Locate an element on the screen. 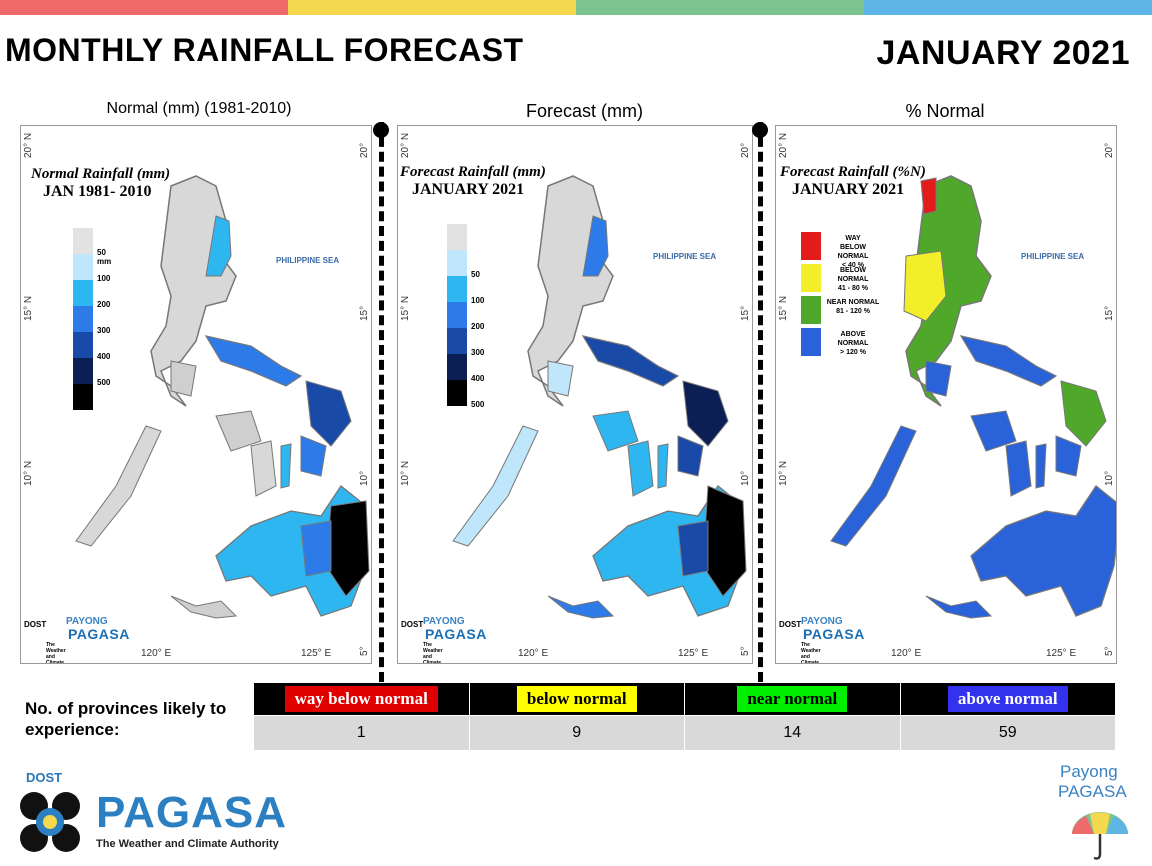 This screenshot has width=1152, height=866. count-row: 1 9 14 59 is located at coordinates (684, 733).